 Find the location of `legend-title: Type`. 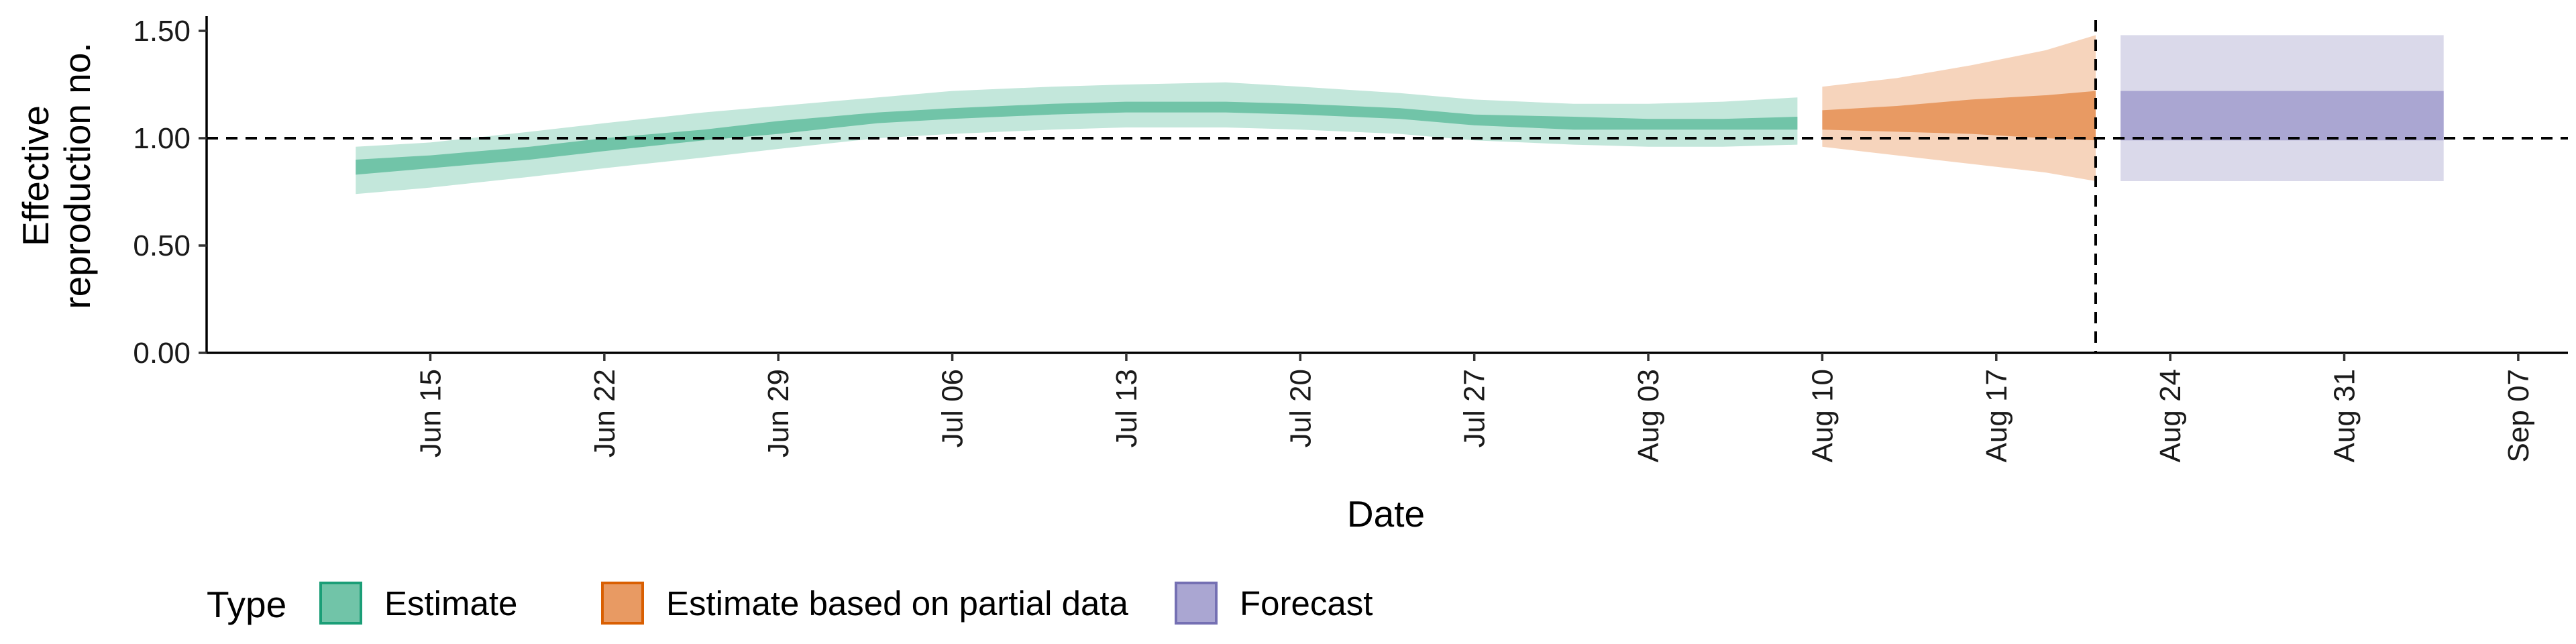

legend-title: Type is located at coordinates (246, 604).